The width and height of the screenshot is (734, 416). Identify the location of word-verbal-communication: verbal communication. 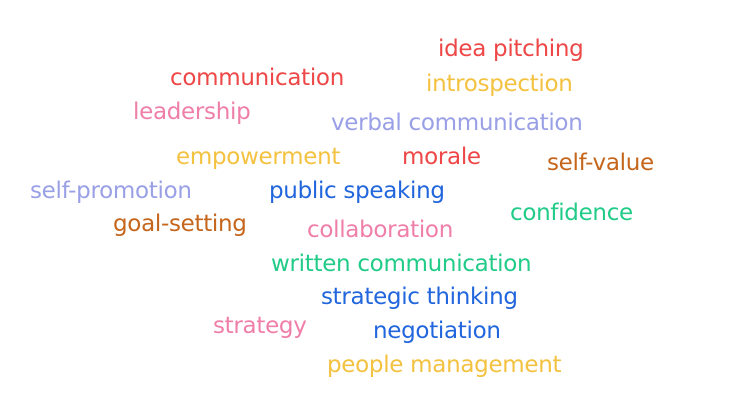
(457, 123).